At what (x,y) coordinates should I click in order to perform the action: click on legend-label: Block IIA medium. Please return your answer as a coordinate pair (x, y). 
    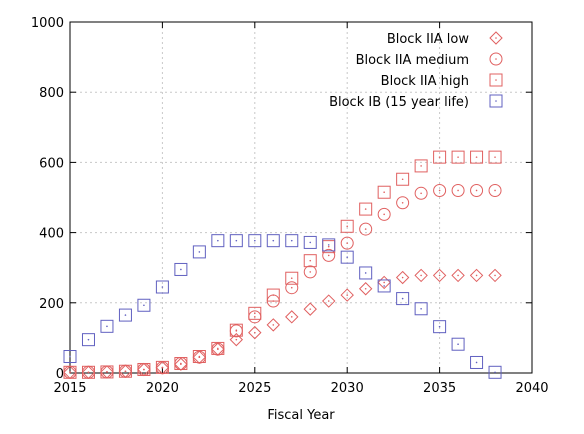
    Looking at the image, I should click on (412, 60).